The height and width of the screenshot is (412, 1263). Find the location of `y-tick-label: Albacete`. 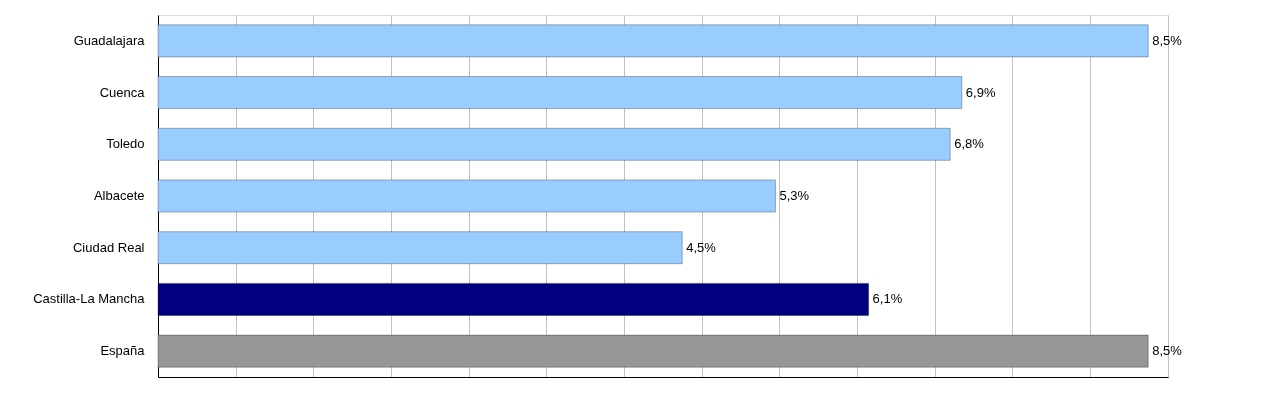

y-tick-label: Albacete is located at coordinates (119, 195).